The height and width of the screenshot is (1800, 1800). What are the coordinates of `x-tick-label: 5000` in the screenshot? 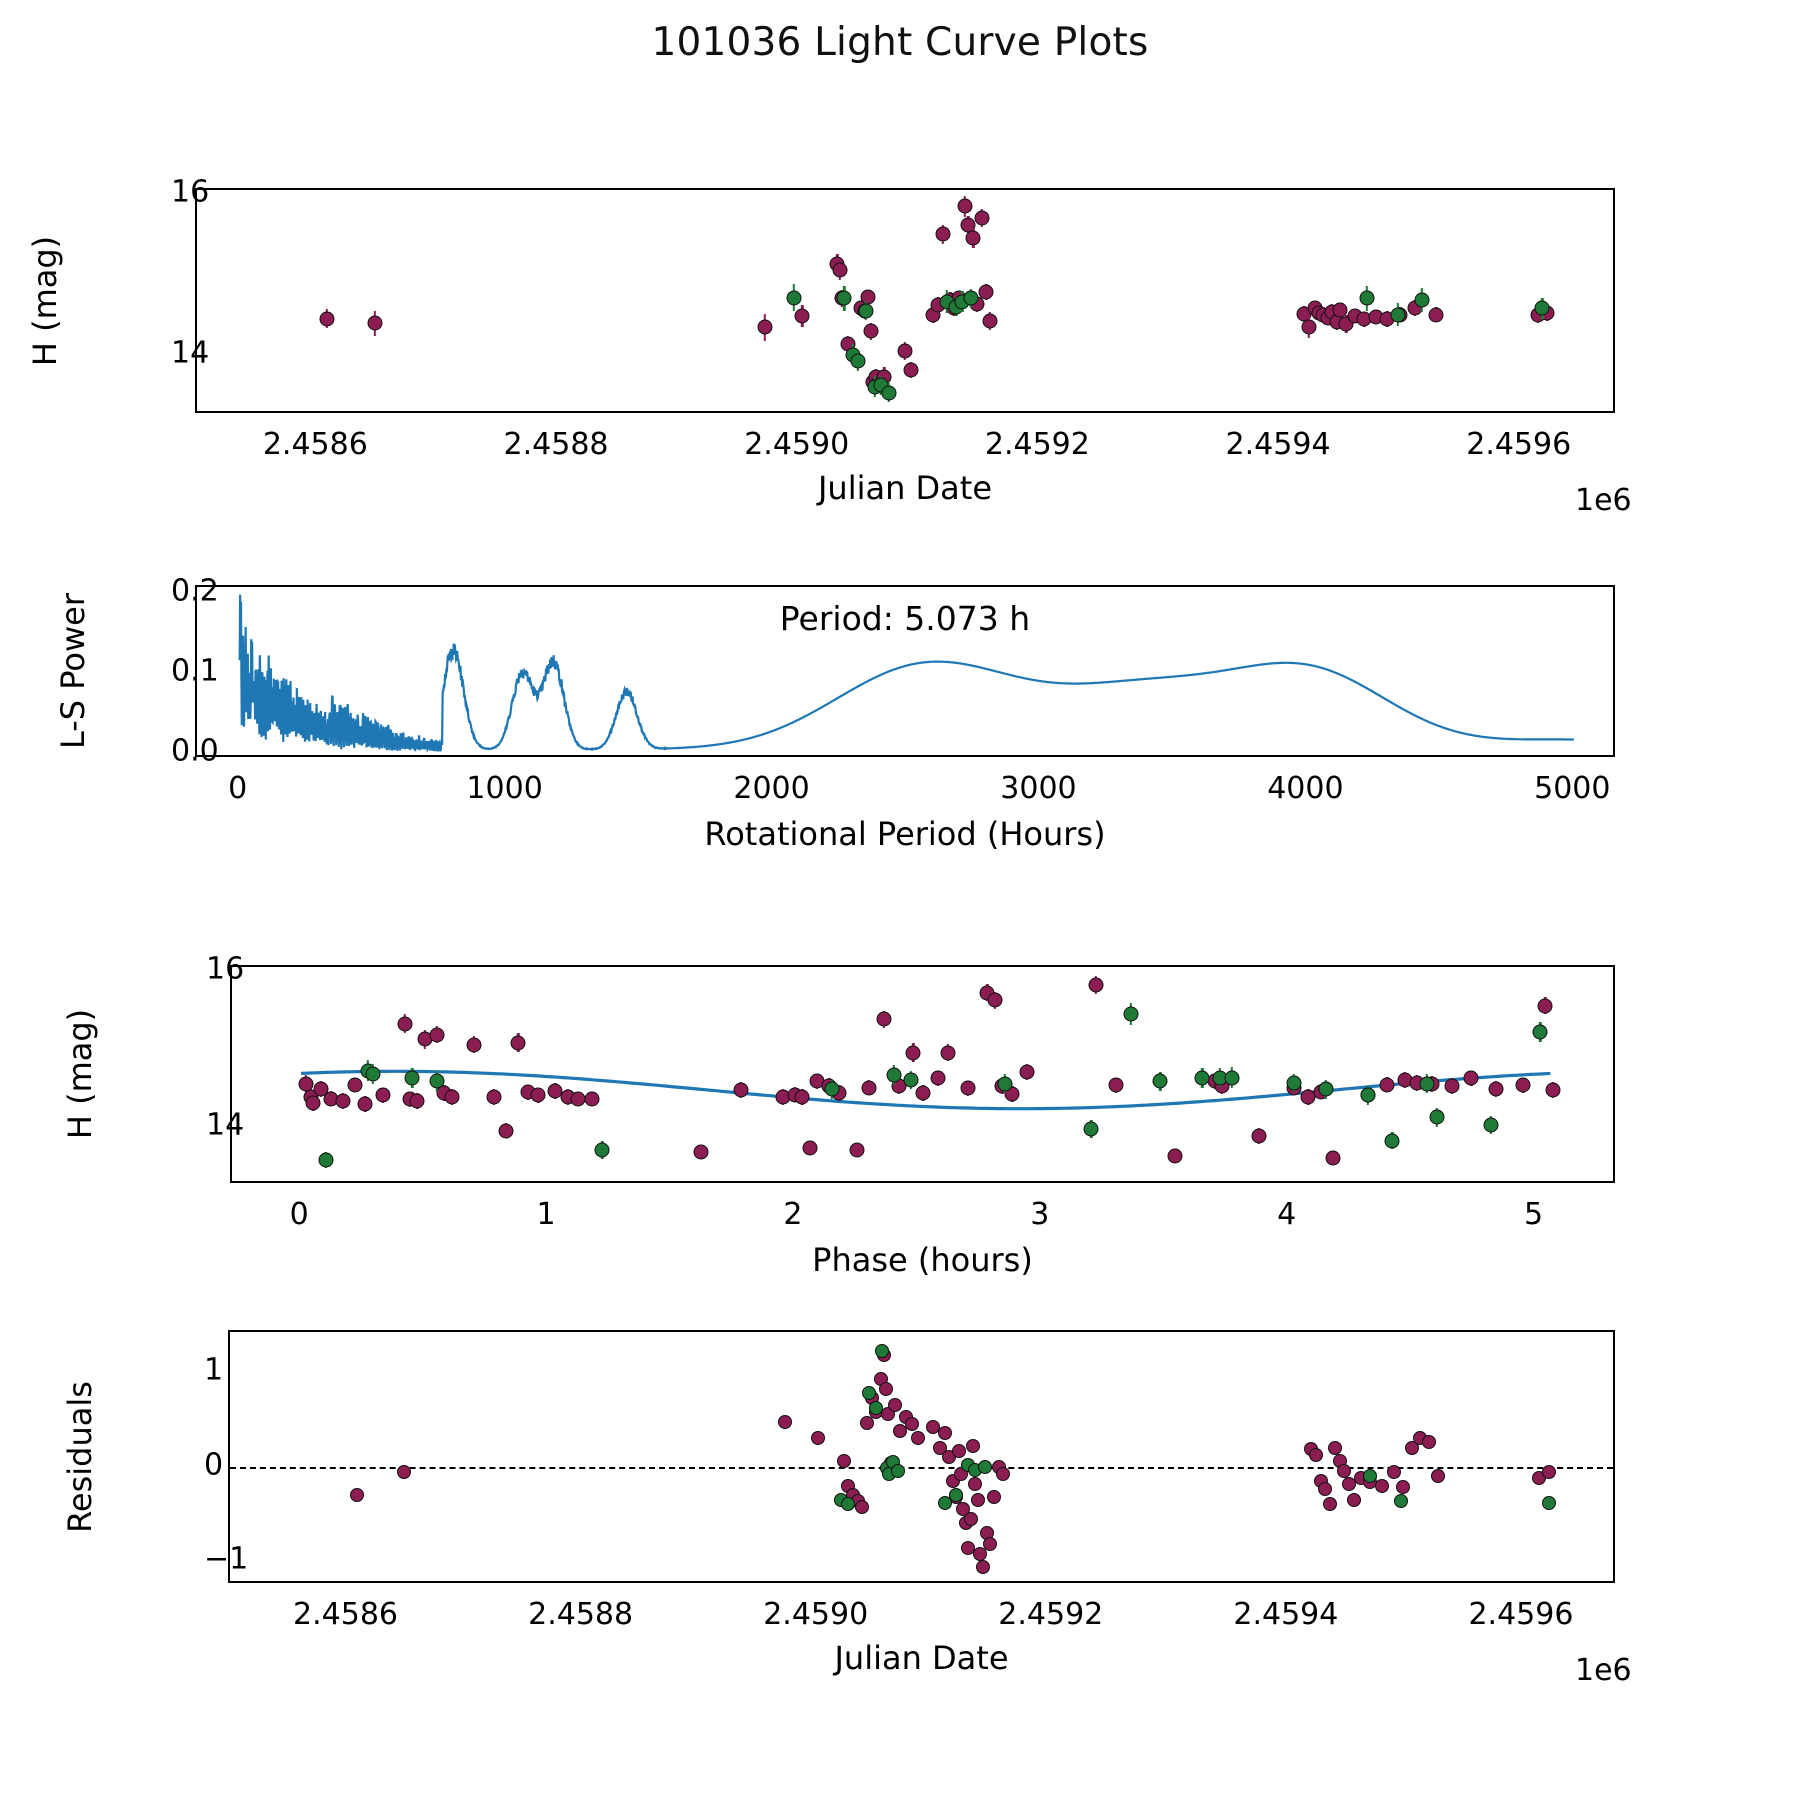 It's located at (1572, 788).